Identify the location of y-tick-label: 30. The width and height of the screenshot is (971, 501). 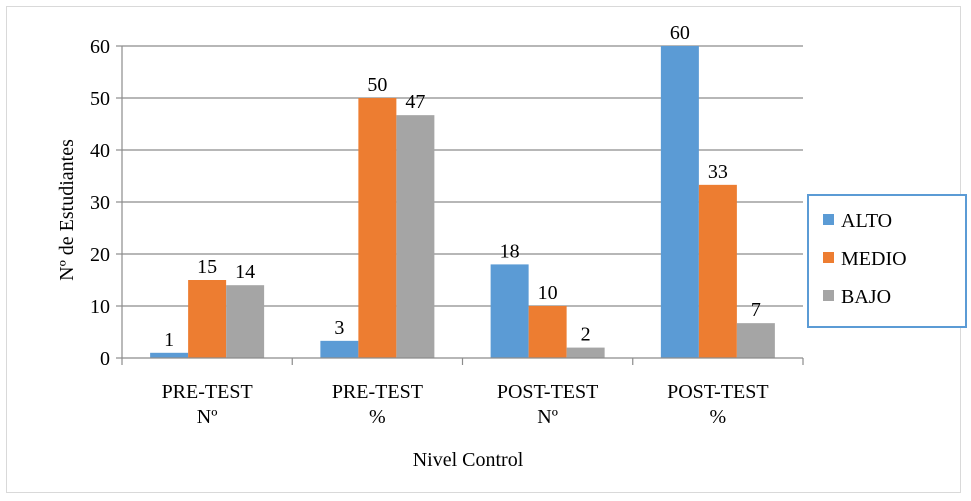
(100, 203).